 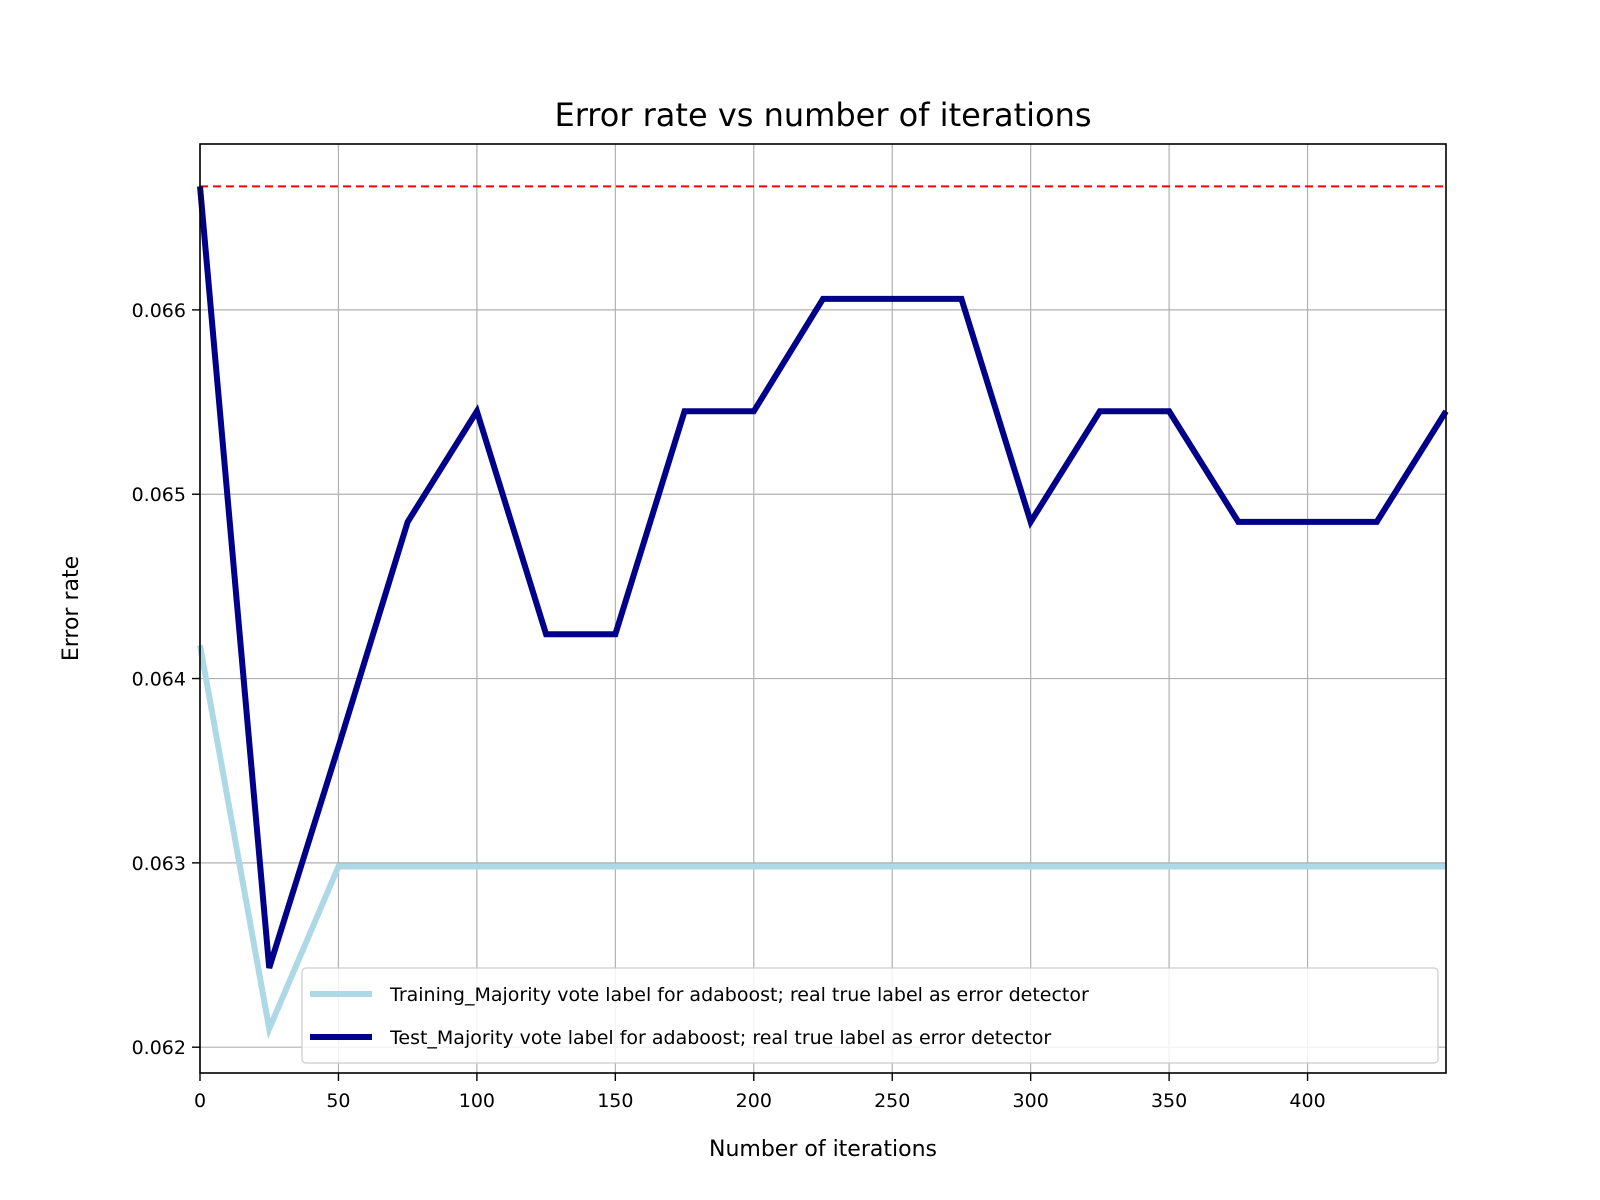 I want to click on y-tick-label: 0.065, so click(x=159, y=495).